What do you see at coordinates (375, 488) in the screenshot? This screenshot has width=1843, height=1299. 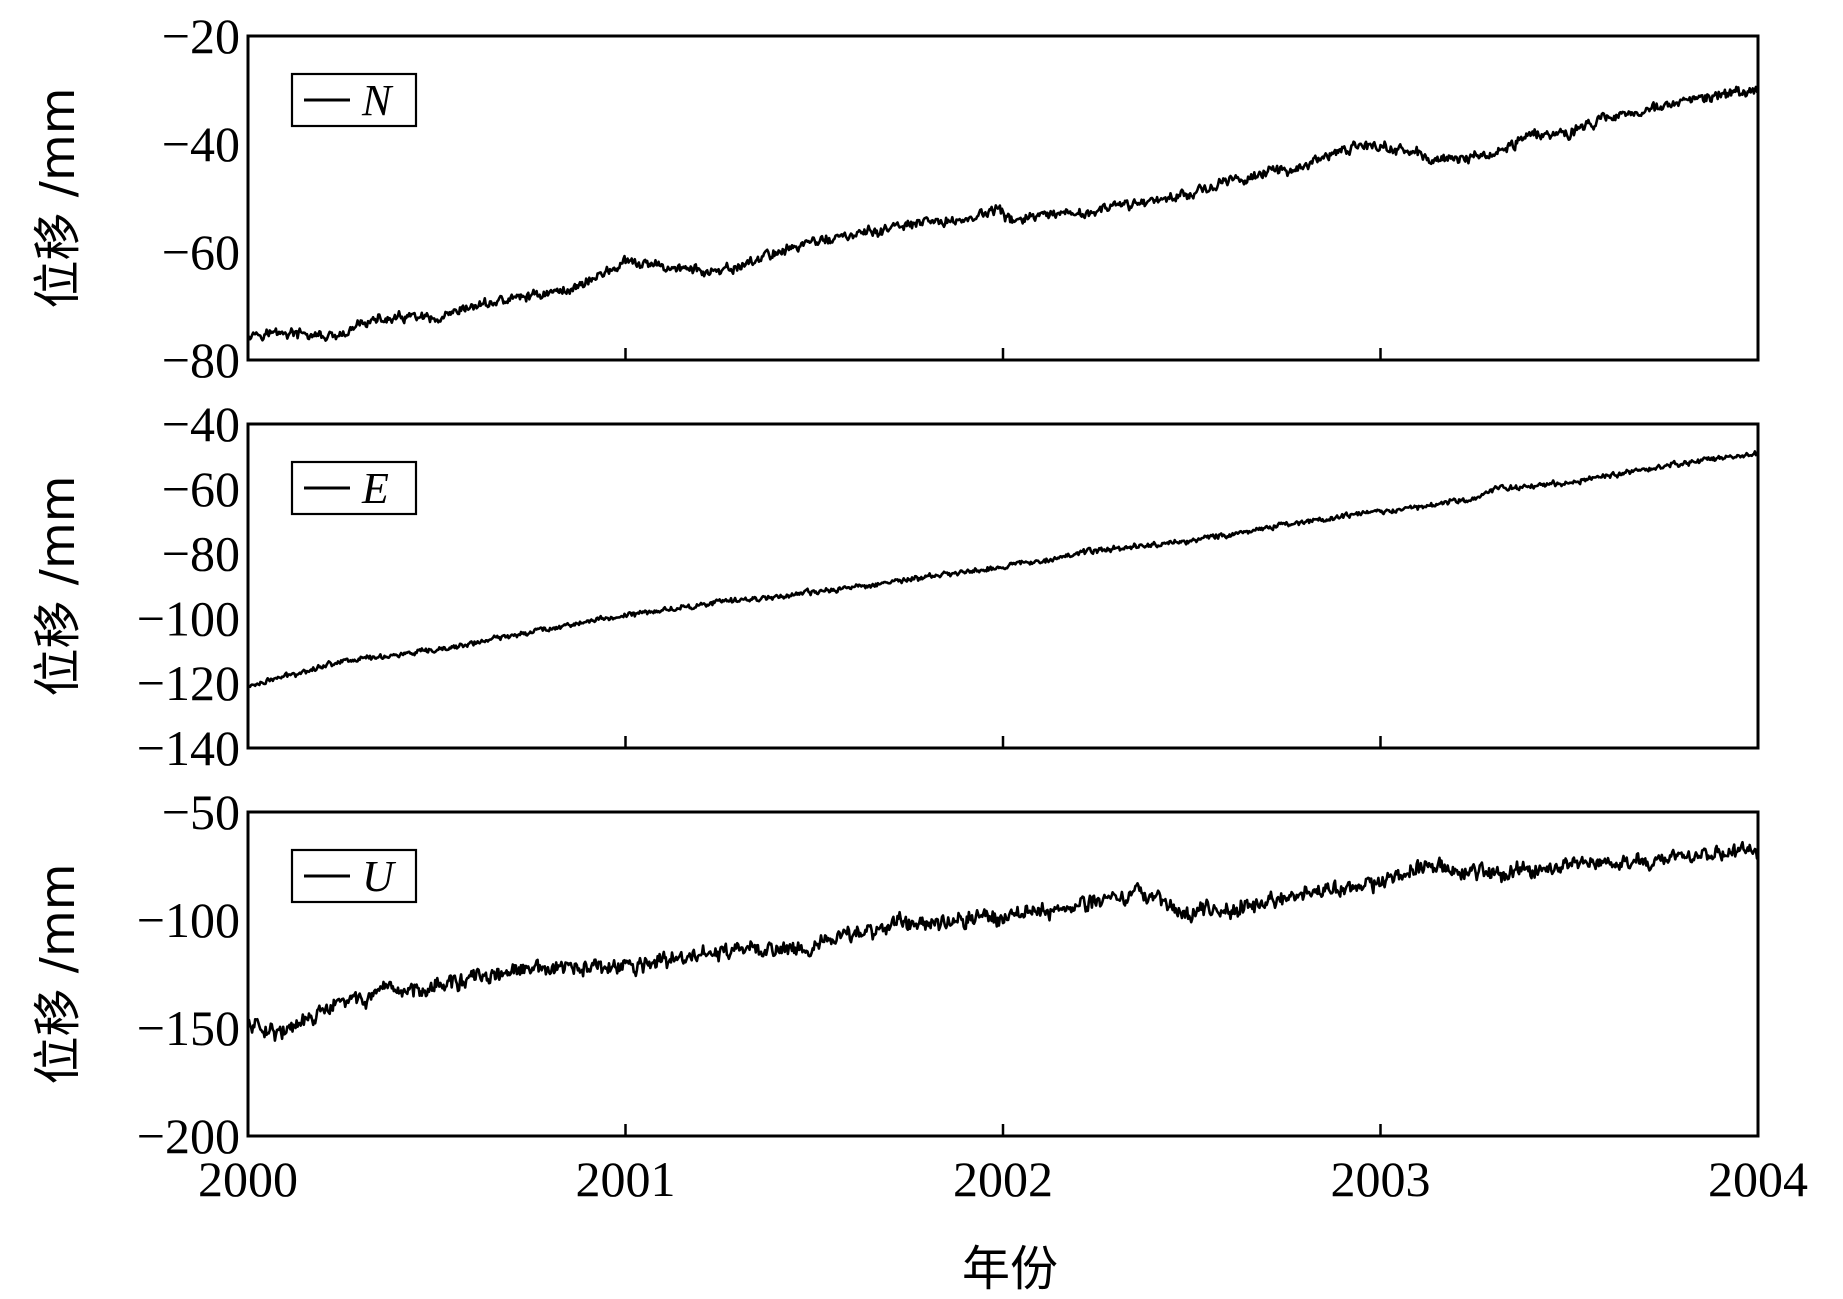 I see `legend-label: E` at bounding box center [375, 488].